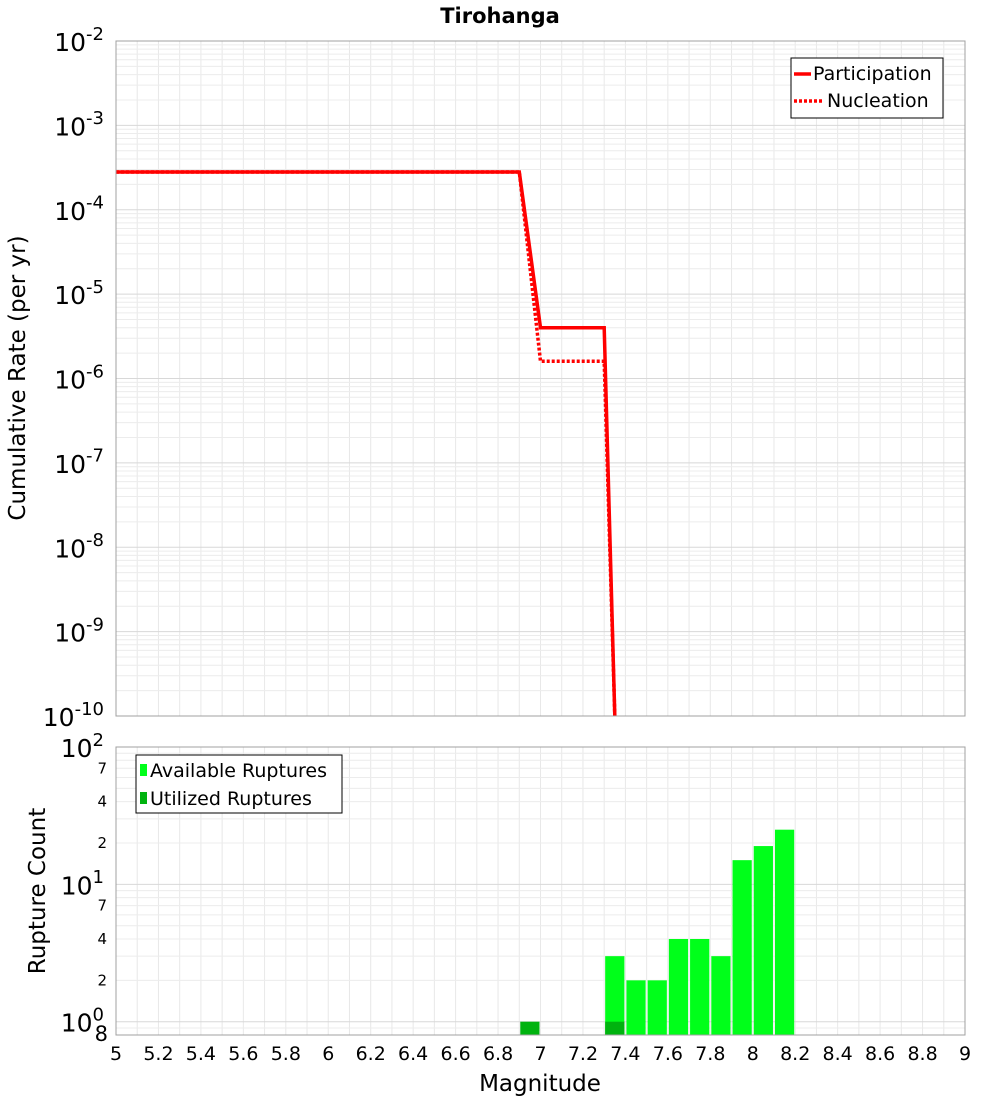  I want to click on rate-y-tick-label: 10⁻⁷, so click(79, 462).